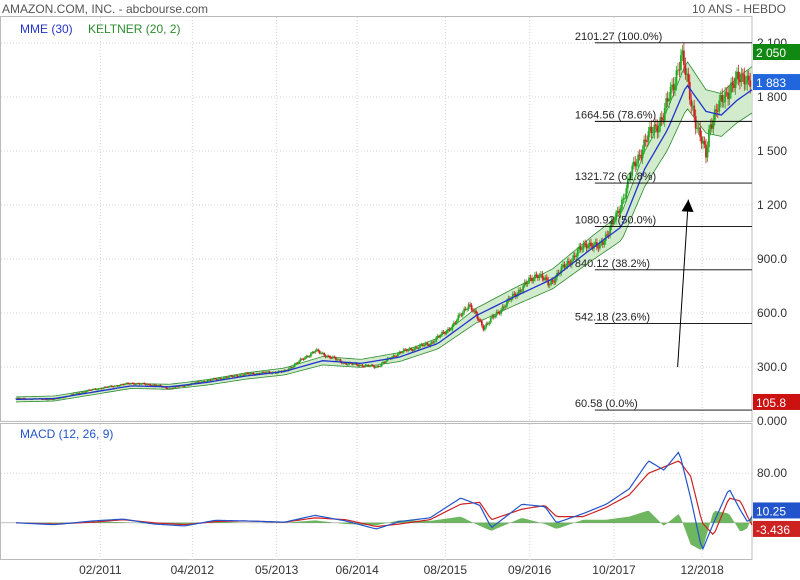 The width and height of the screenshot is (800, 580). Describe the element at coordinates (134, 29) in the screenshot. I see `legend-keltner: KELTNER (20, 2)` at that location.